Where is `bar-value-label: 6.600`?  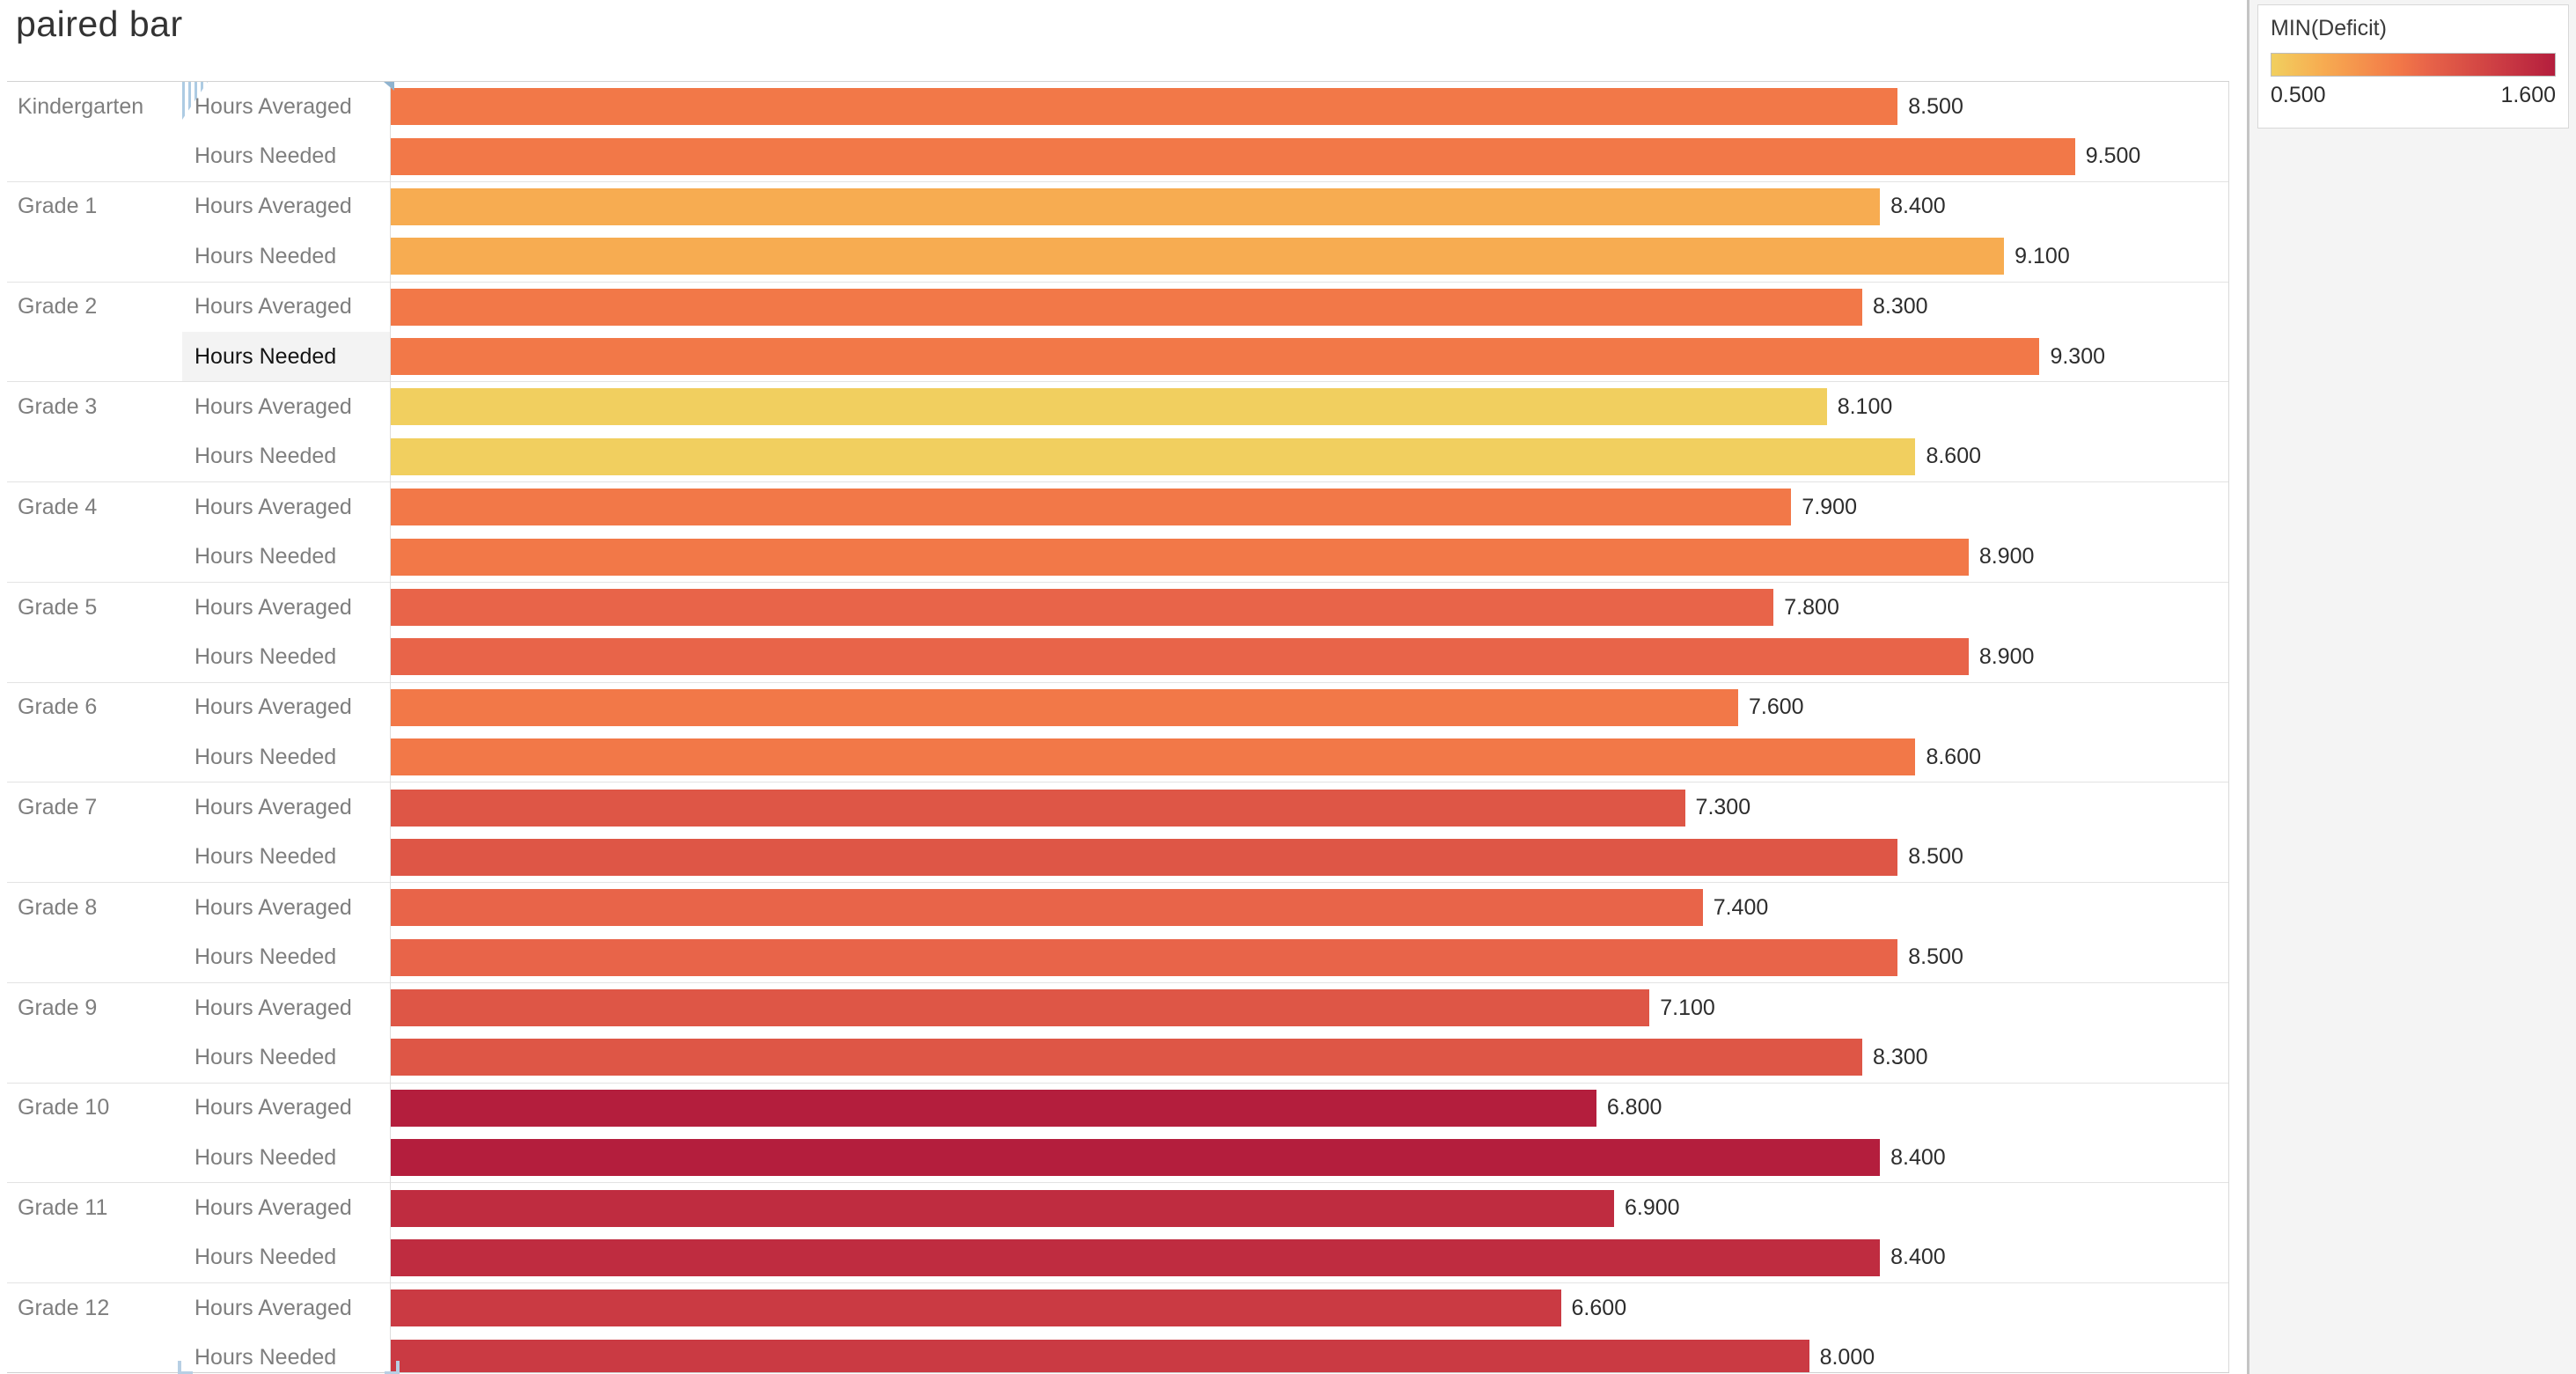 bar-value-label: 6.600 is located at coordinates (1599, 1307).